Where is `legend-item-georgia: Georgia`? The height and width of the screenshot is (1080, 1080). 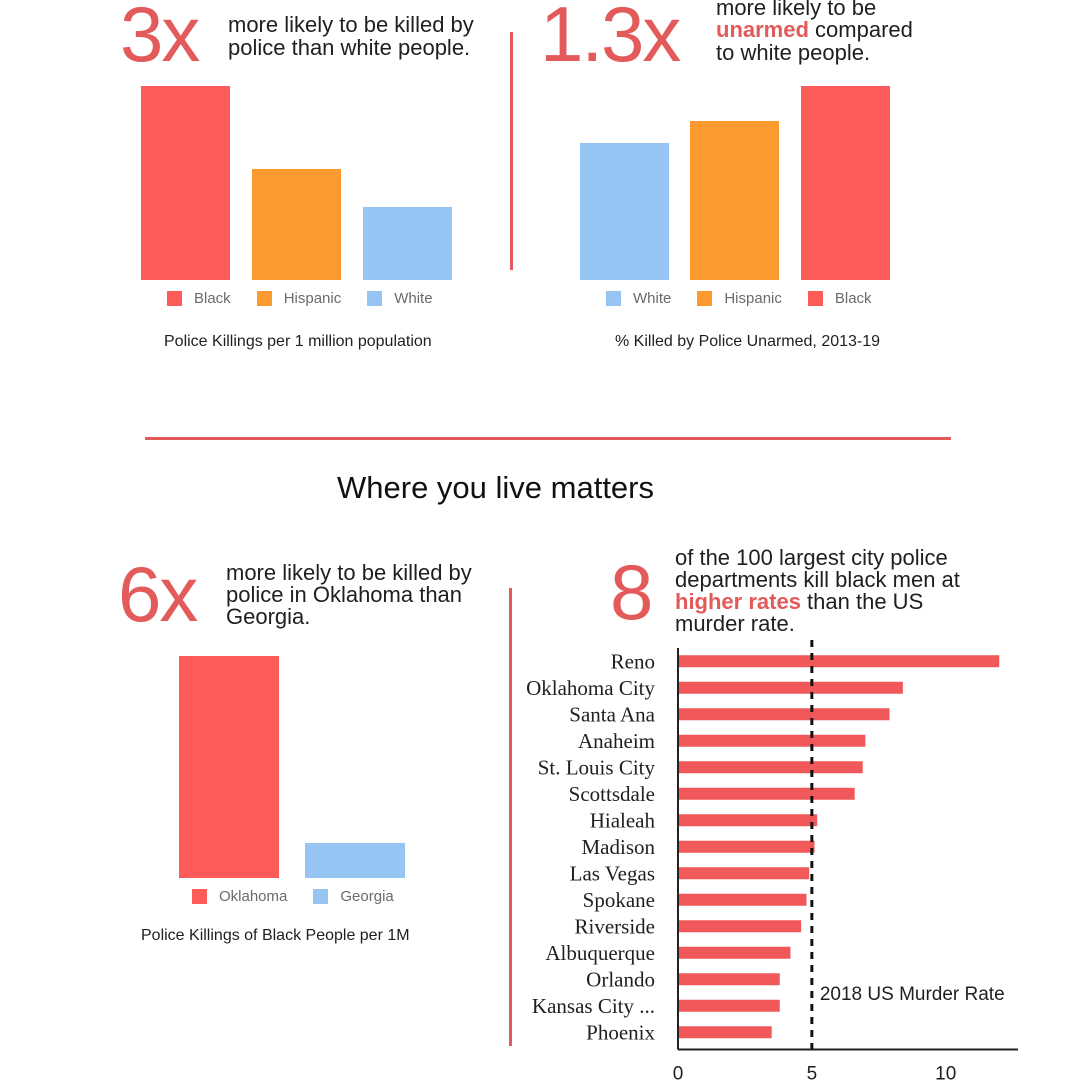 legend-item-georgia: Georgia is located at coordinates (353, 896).